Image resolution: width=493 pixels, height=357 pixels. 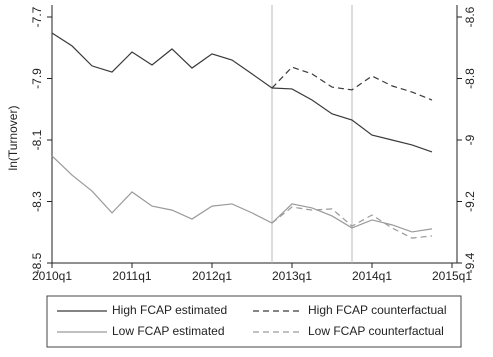 What do you see at coordinates (13, 138) in the screenshot?
I see `y-axis-label: ln(Turnover)` at bounding box center [13, 138].